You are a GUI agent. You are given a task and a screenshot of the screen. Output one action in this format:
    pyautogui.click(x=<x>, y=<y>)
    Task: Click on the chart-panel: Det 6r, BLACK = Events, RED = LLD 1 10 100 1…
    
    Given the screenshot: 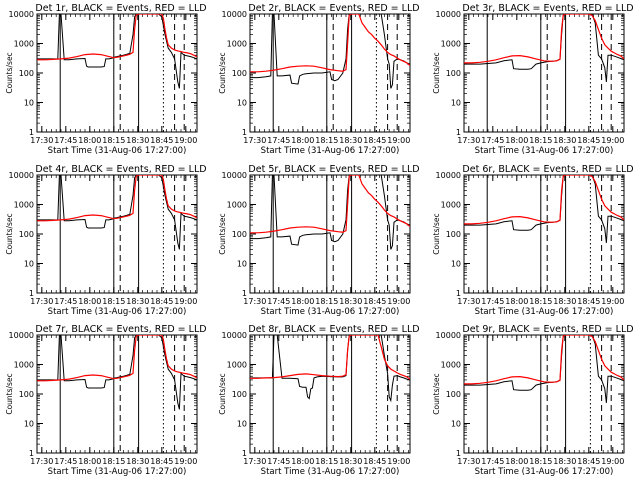 What is the action you would take?
    pyautogui.click(x=533, y=240)
    